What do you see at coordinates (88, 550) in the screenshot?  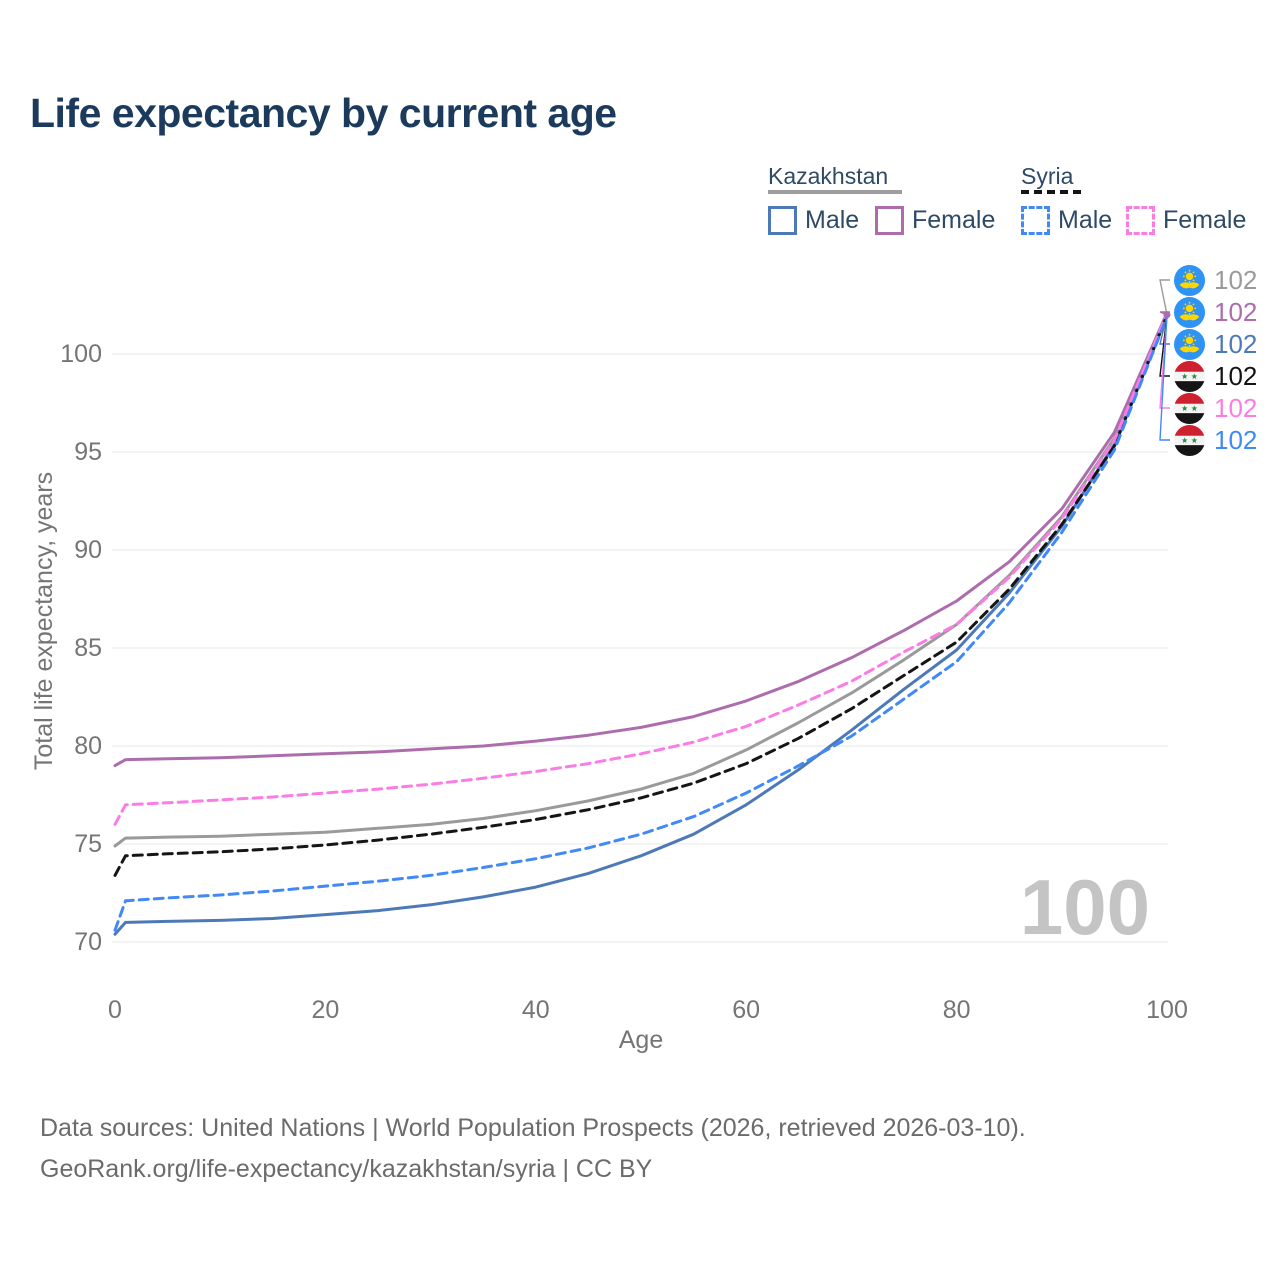 I see `y-tick-90: 90` at bounding box center [88, 550].